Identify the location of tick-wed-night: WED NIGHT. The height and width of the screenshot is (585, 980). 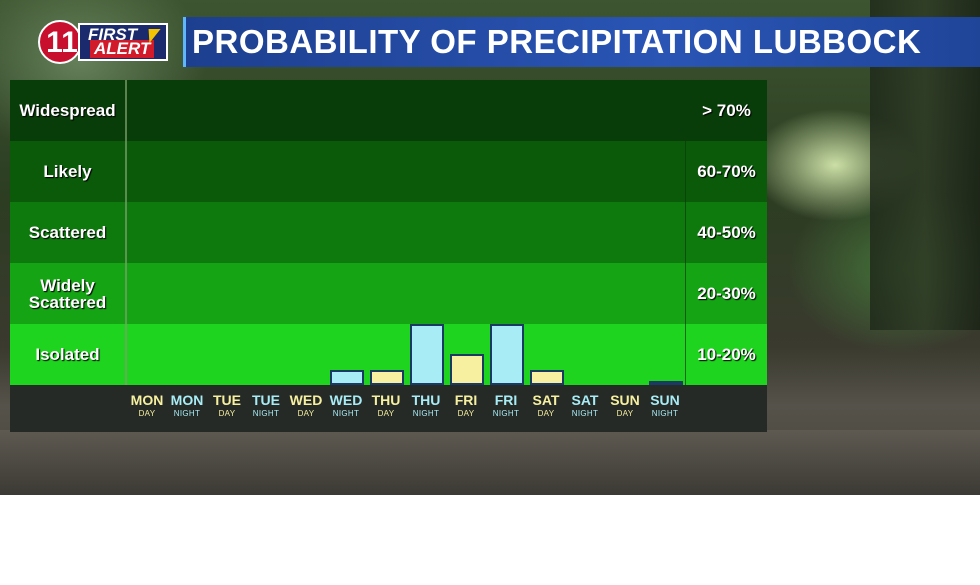
(346, 402).